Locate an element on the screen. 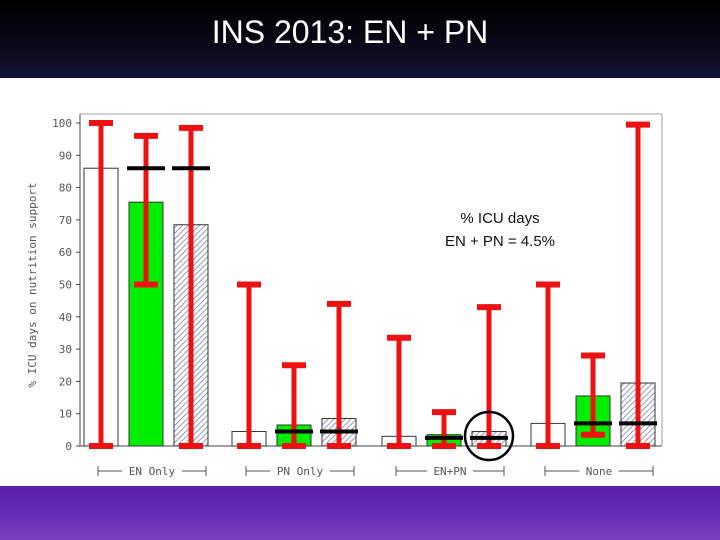 The image size is (720, 540). y-tick-label: 50 is located at coordinates (65, 285).